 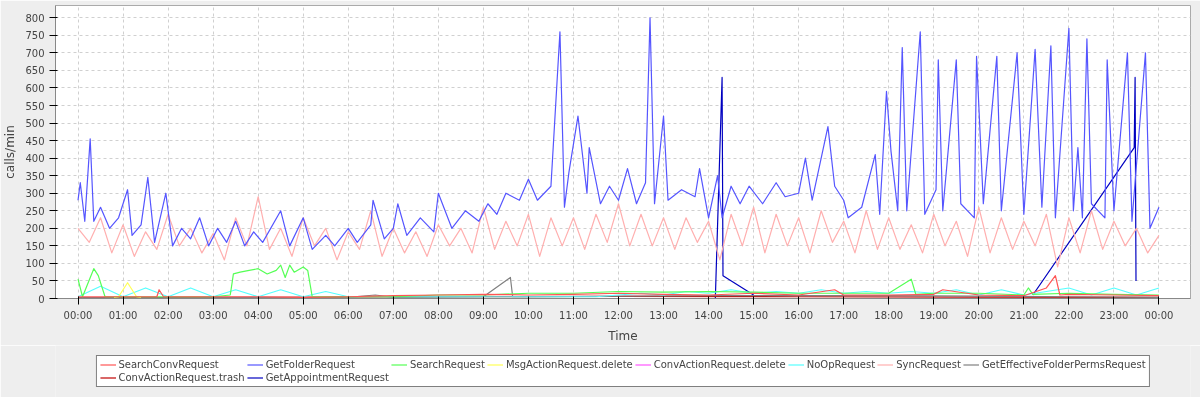 I want to click on legend-label: GetFolderRequest, so click(x=310, y=364).